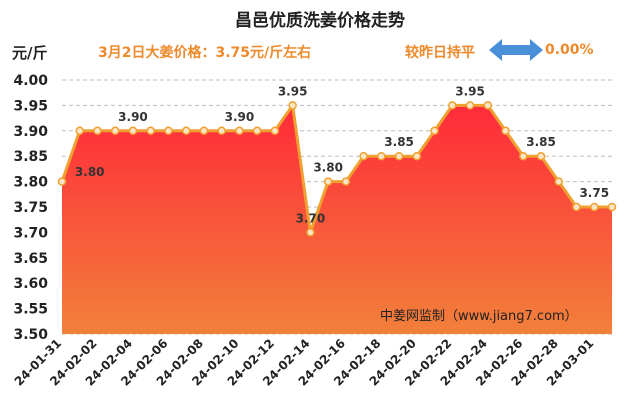  I want to click on chart-title: 昌邑优质洗姜价格走势, so click(320, 21).